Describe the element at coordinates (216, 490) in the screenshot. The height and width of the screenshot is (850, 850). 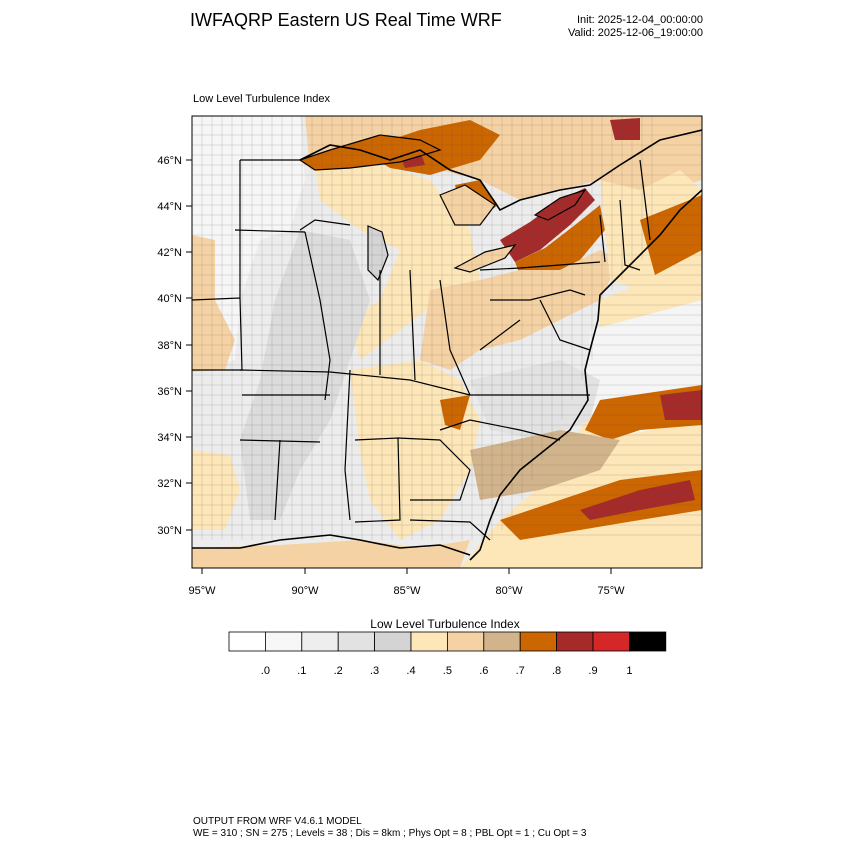
I see `texas-tan-field` at that location.